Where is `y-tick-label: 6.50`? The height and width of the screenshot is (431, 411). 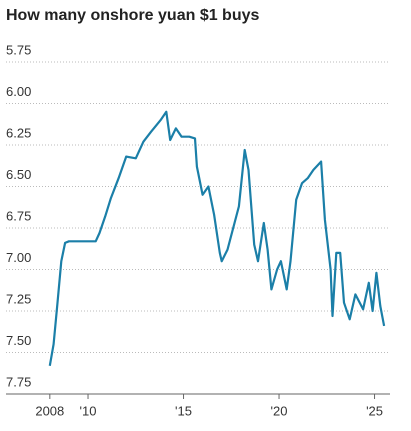 y-tick-label: 6.50 is located at coordinates (18, 174).